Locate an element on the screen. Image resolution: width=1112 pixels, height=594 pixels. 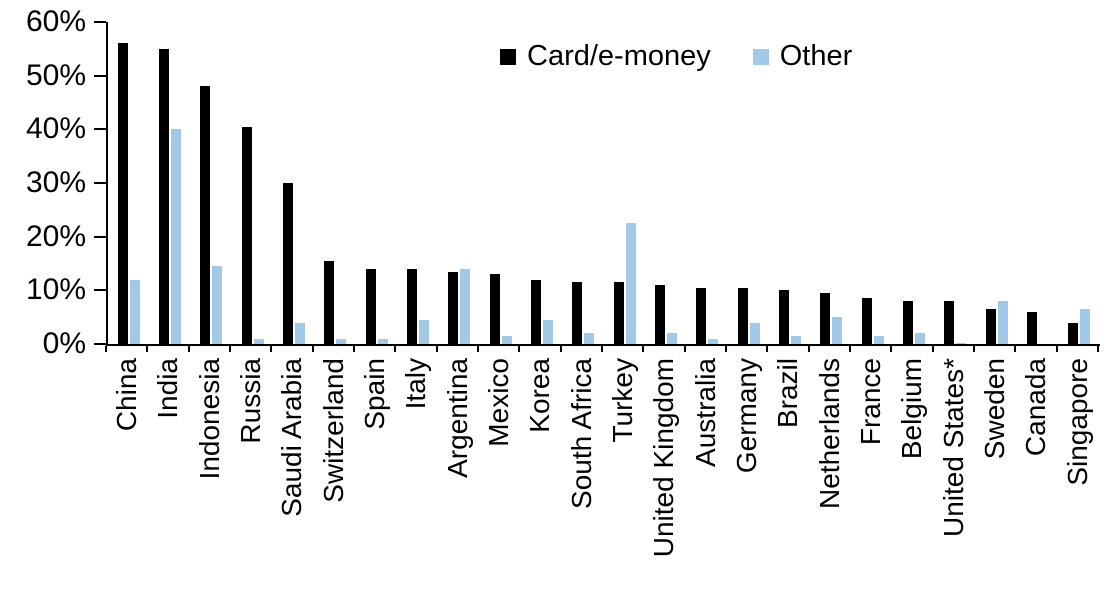
card-e-money-bar-turkey is located at coordinates (618, 313).